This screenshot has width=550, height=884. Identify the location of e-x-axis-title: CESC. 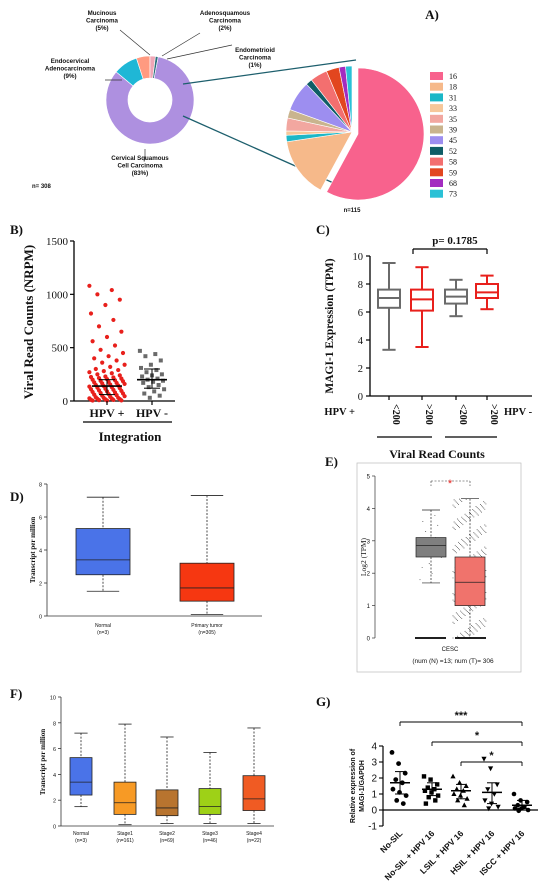
(450, 650).